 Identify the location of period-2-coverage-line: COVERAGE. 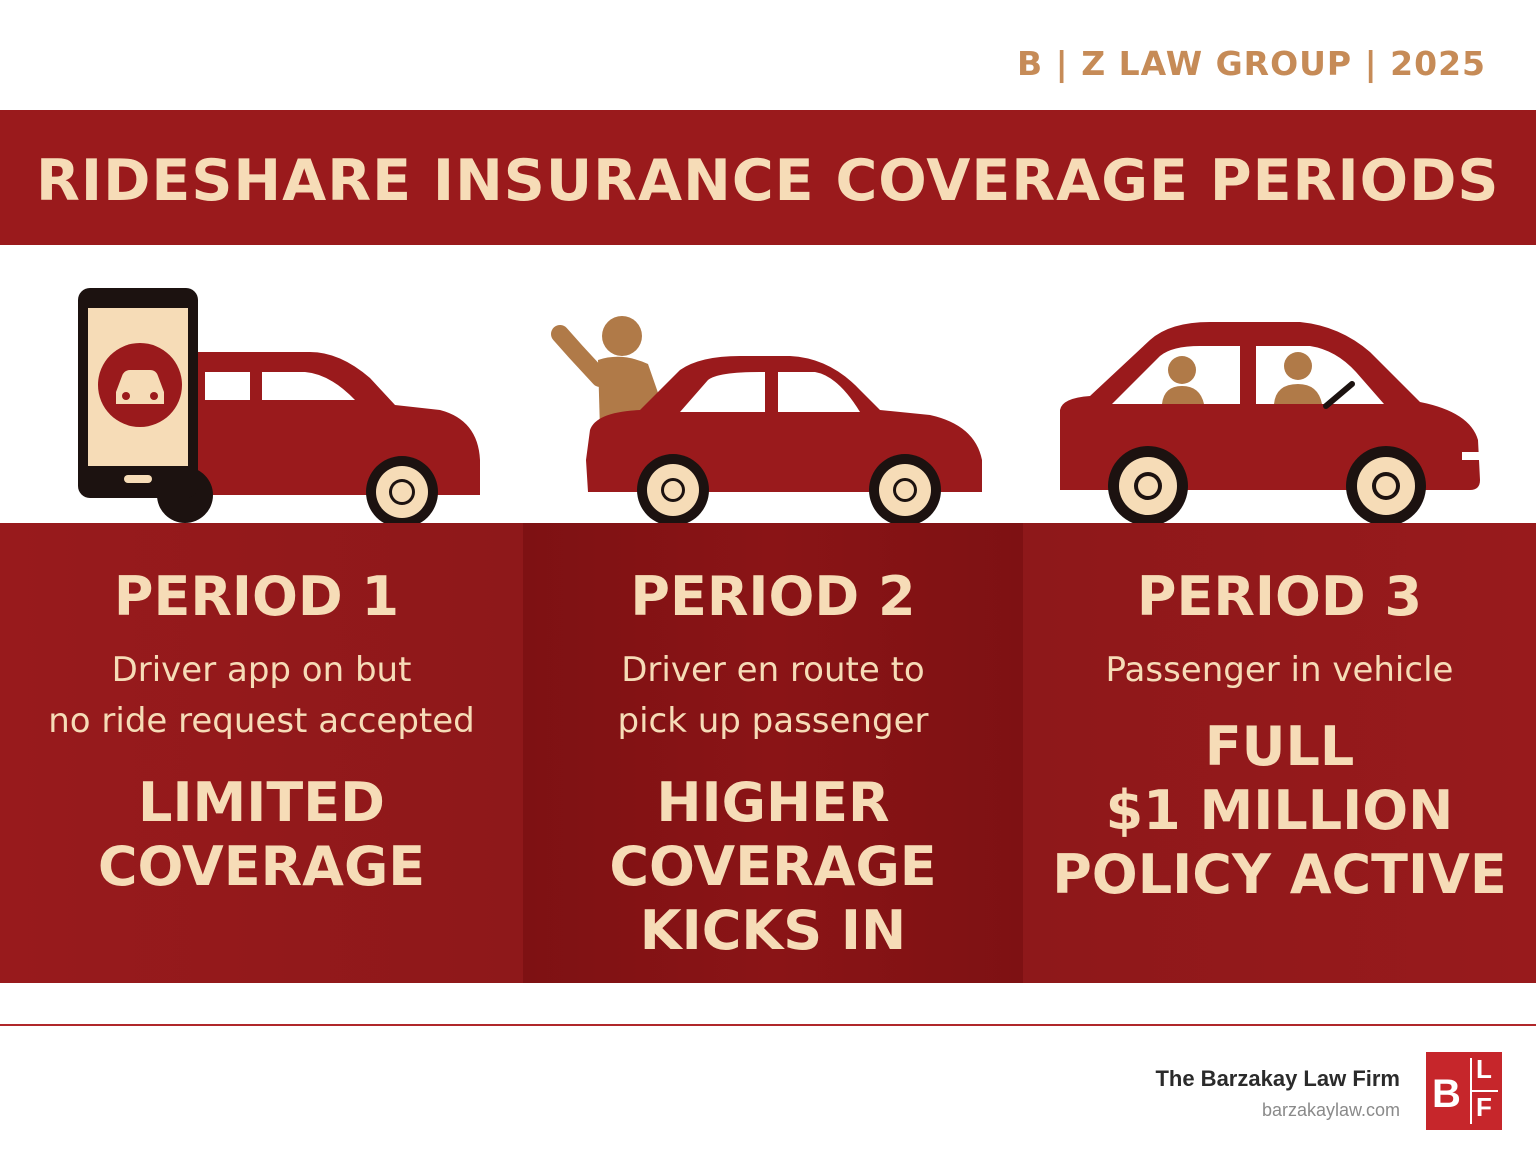
(773, 866).